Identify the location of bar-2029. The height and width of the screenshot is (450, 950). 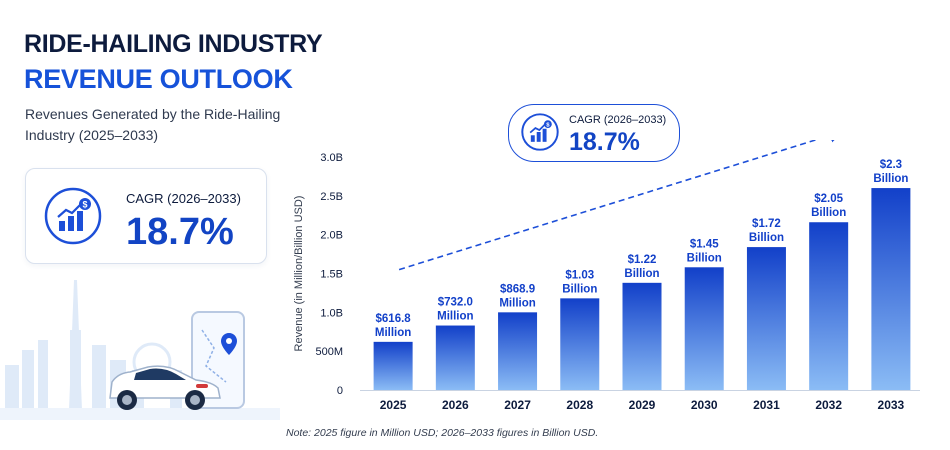
(642, 336).